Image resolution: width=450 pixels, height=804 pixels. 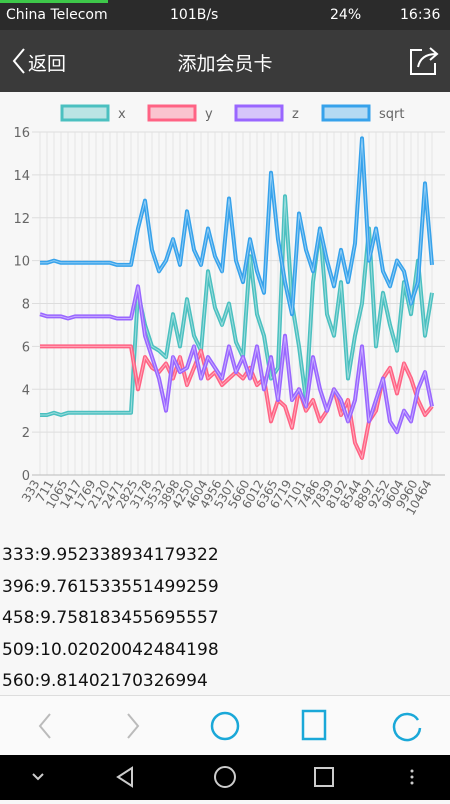 I want to click on nav-bar: 返回 添加会员卡, so click(x=225, y=61).